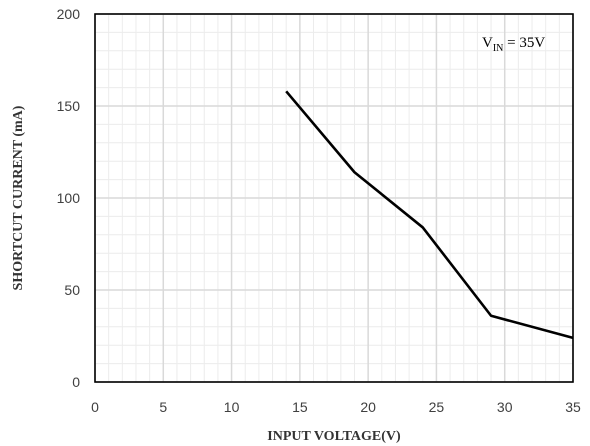 The image size is (590, 446). Describe the element at coordinates (76, 382) in the screenshot. I see `y-tick-label: 0` at that location.